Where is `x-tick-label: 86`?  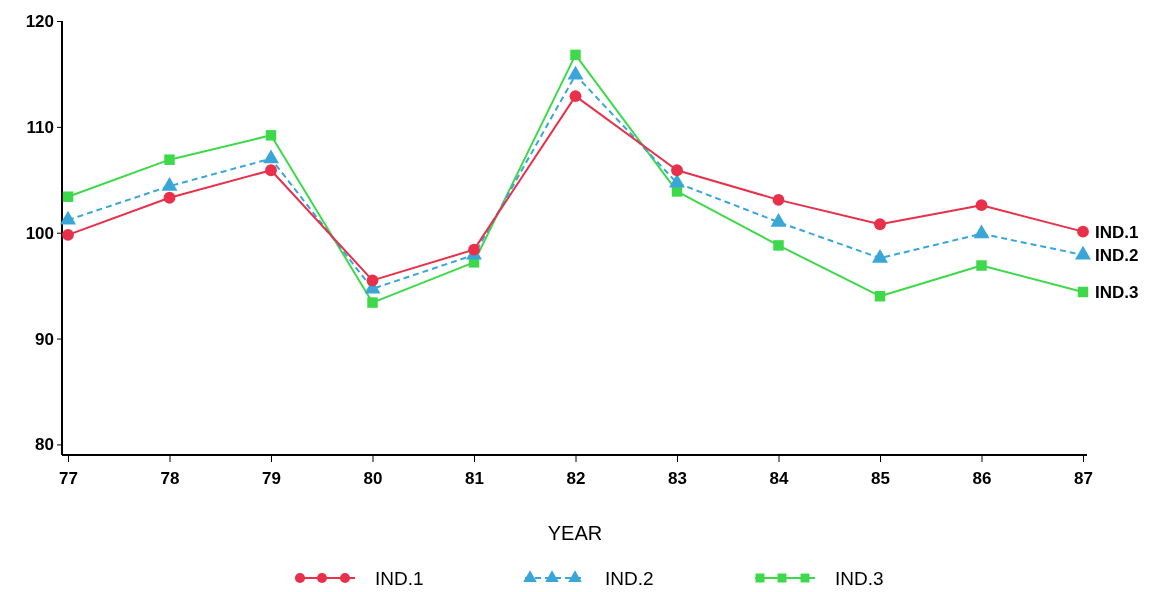 x-tick-label: 86 is located at coordinates (982, 478).